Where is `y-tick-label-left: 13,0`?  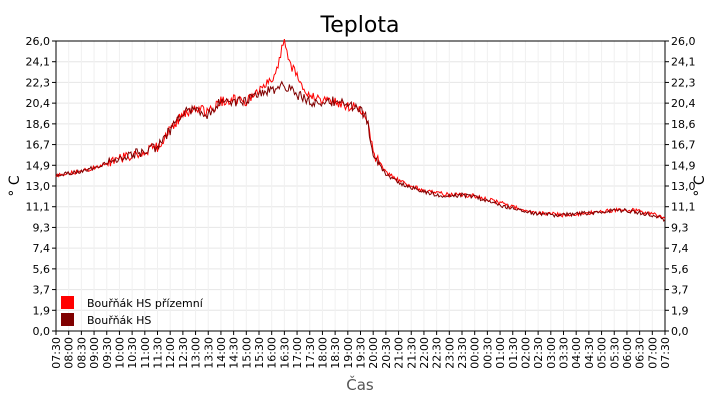
y-tick-label-left: 13,0 is located at coordinates (38, 186).